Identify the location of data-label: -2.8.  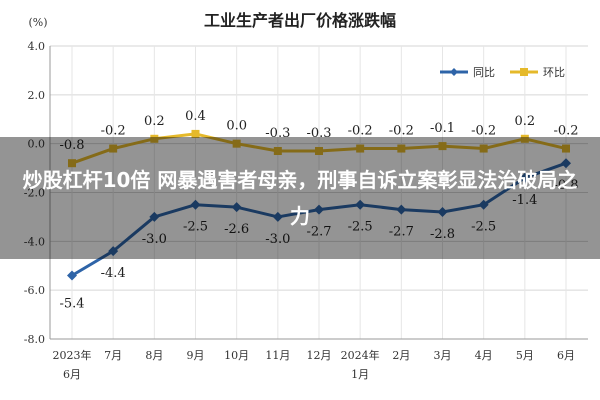
(442, 234).